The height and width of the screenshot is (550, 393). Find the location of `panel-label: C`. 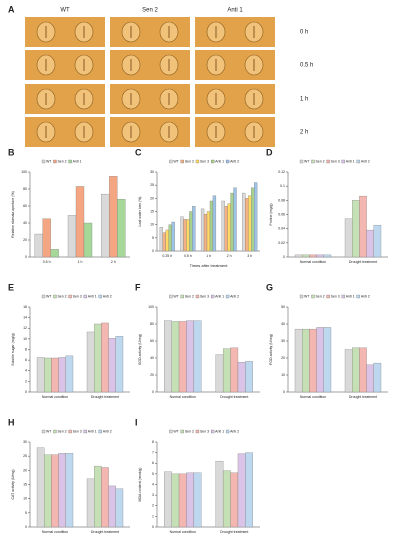

panel-label: C is located at coordinates (138, 152).